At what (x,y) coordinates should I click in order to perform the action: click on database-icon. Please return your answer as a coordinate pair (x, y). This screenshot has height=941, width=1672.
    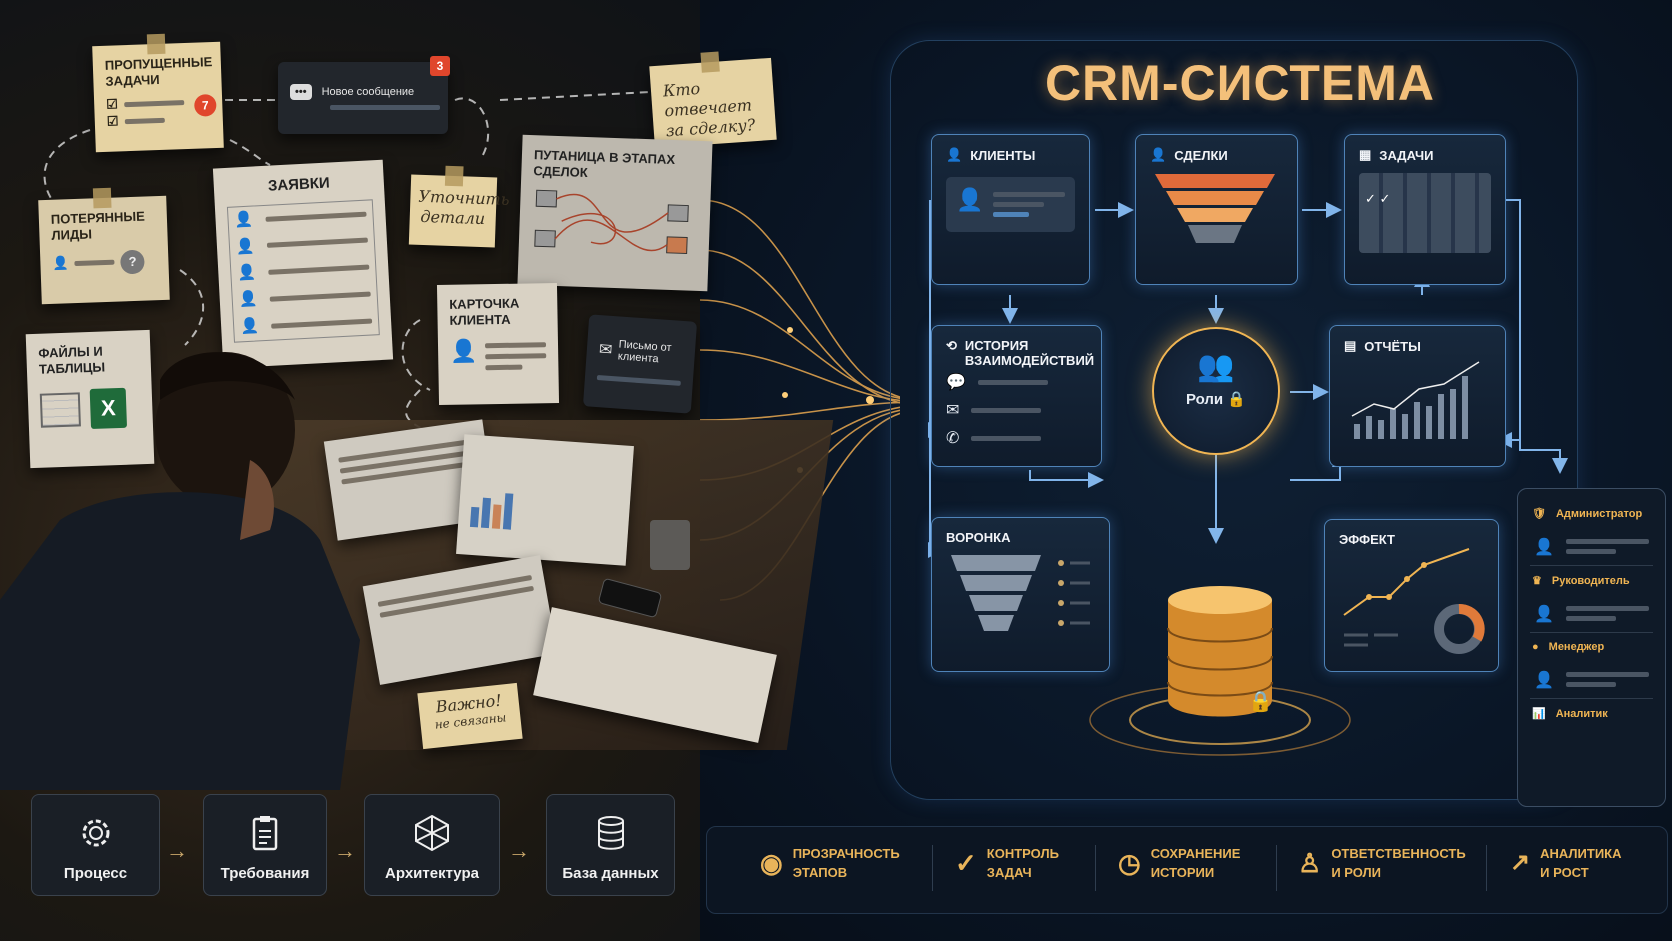
    Looking at the image, I should click on (610, 833).